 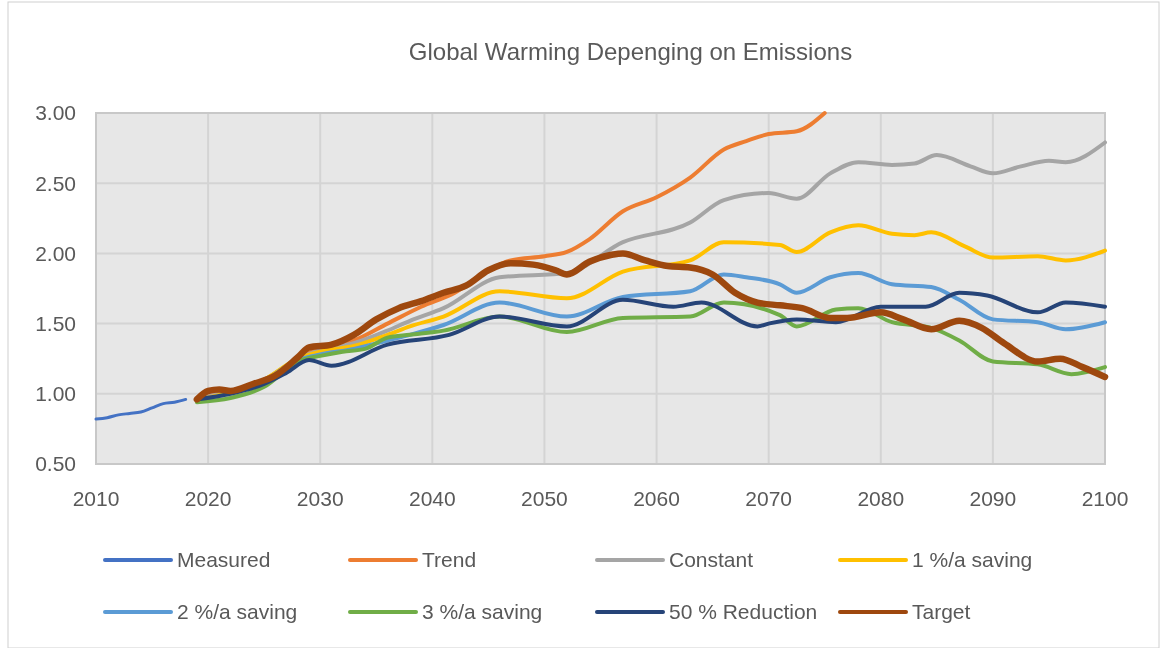 I want to click on x-tick-label: 2040, so click(x=432, y=498).